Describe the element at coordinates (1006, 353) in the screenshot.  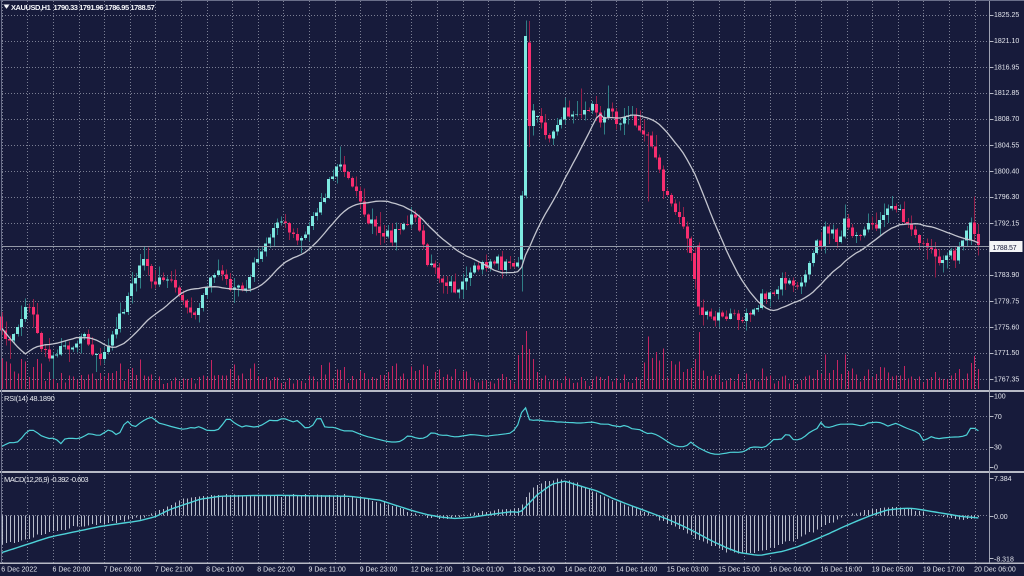
I see `svg-text: 1771.50` at that location.